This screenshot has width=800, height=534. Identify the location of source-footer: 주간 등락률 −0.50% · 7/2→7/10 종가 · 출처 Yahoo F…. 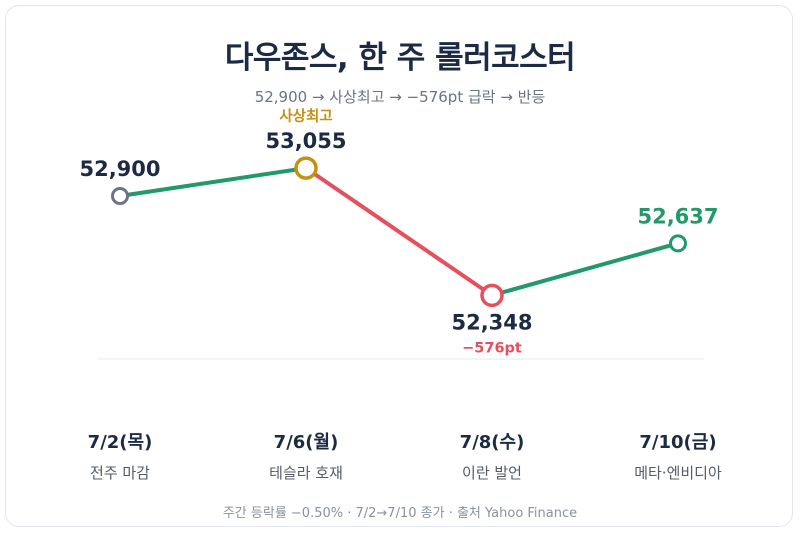
(400, 513).